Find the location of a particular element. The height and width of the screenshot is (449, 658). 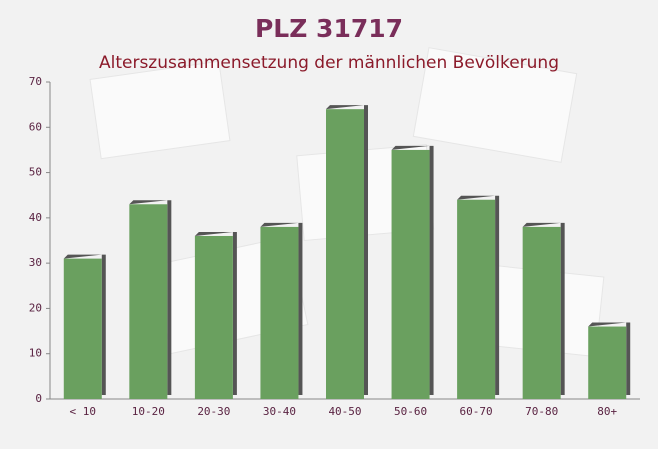

y-tick-label: 0 is located at coordinates (38, 398).